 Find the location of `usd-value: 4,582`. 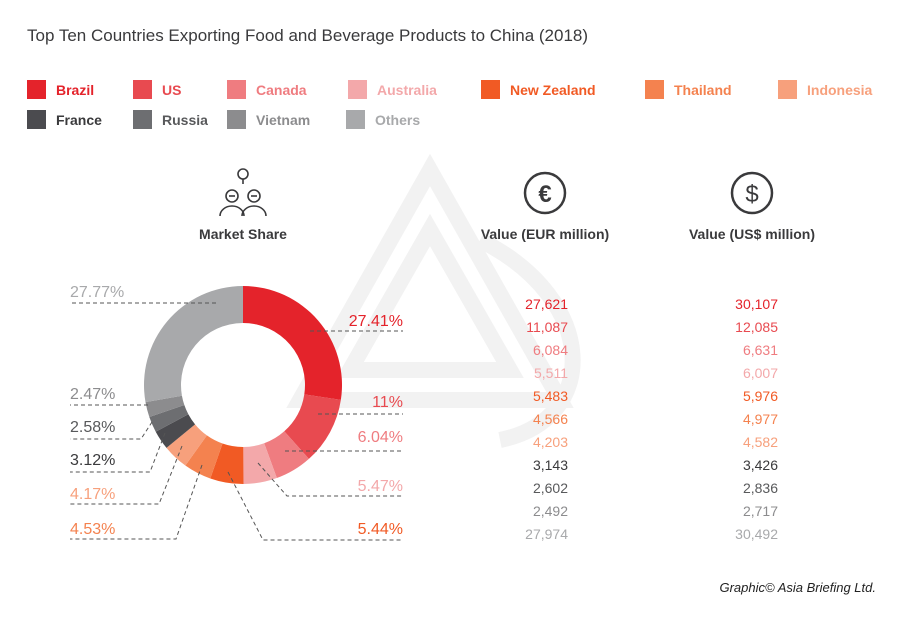

usd-value: 4,582 is located at coordinates (760, 442).